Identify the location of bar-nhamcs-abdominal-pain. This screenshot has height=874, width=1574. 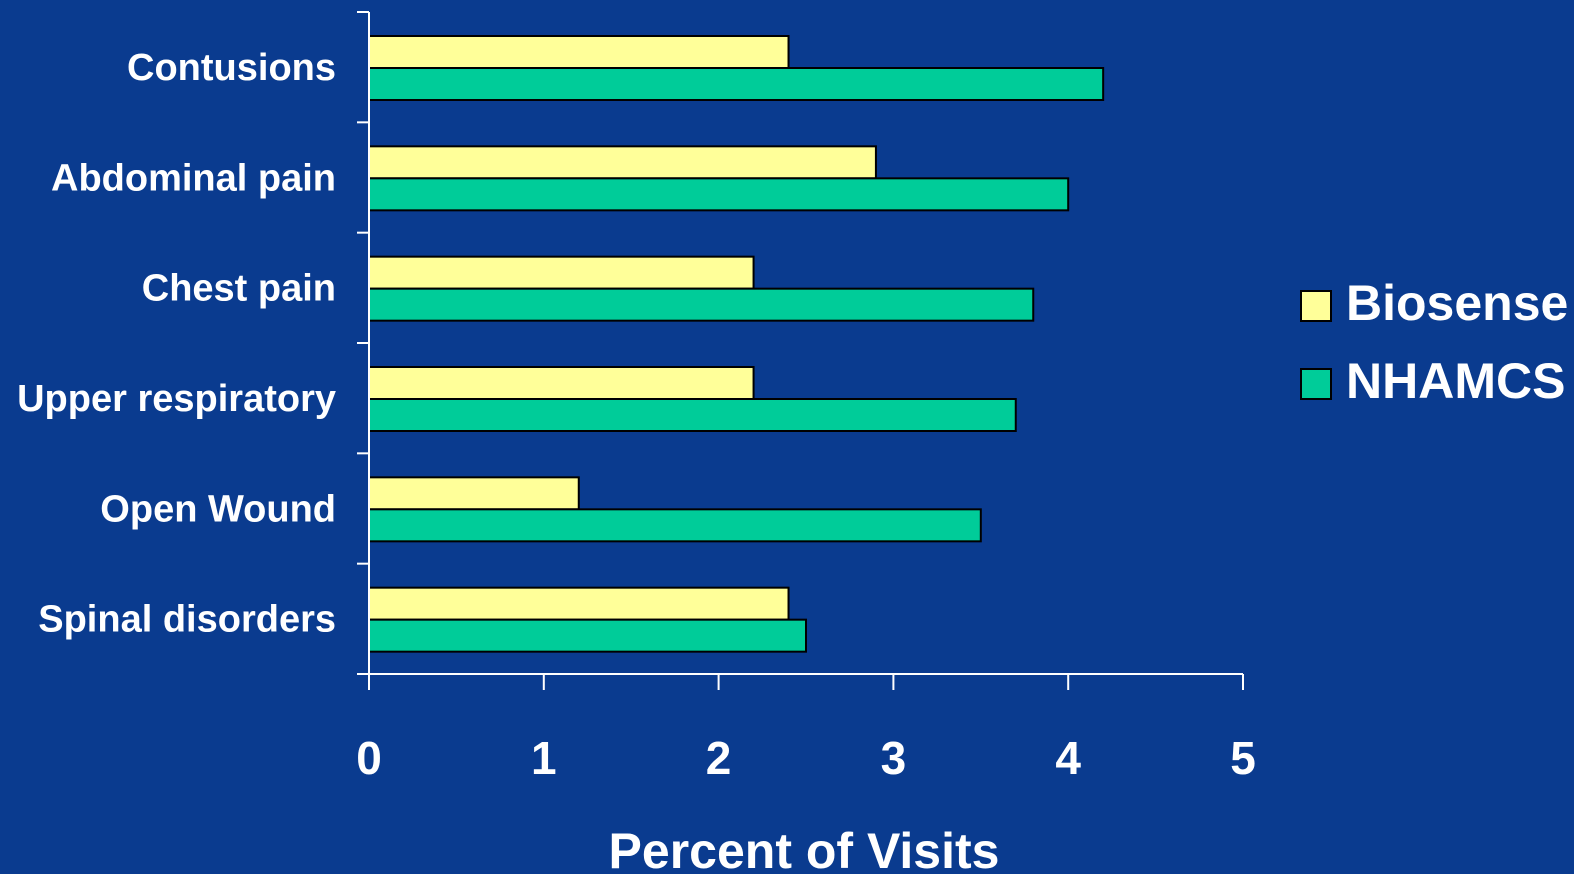
(719, 194).